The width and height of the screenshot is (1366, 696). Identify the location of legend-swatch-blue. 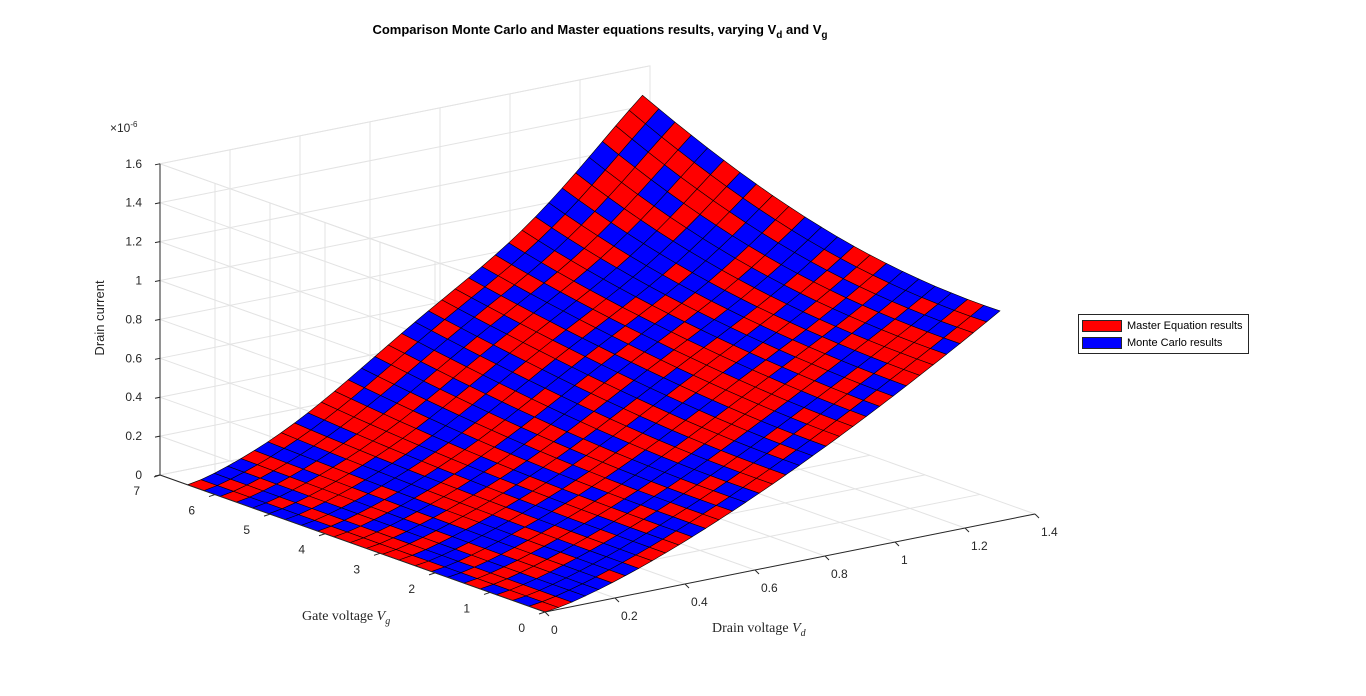
(1102, 342).